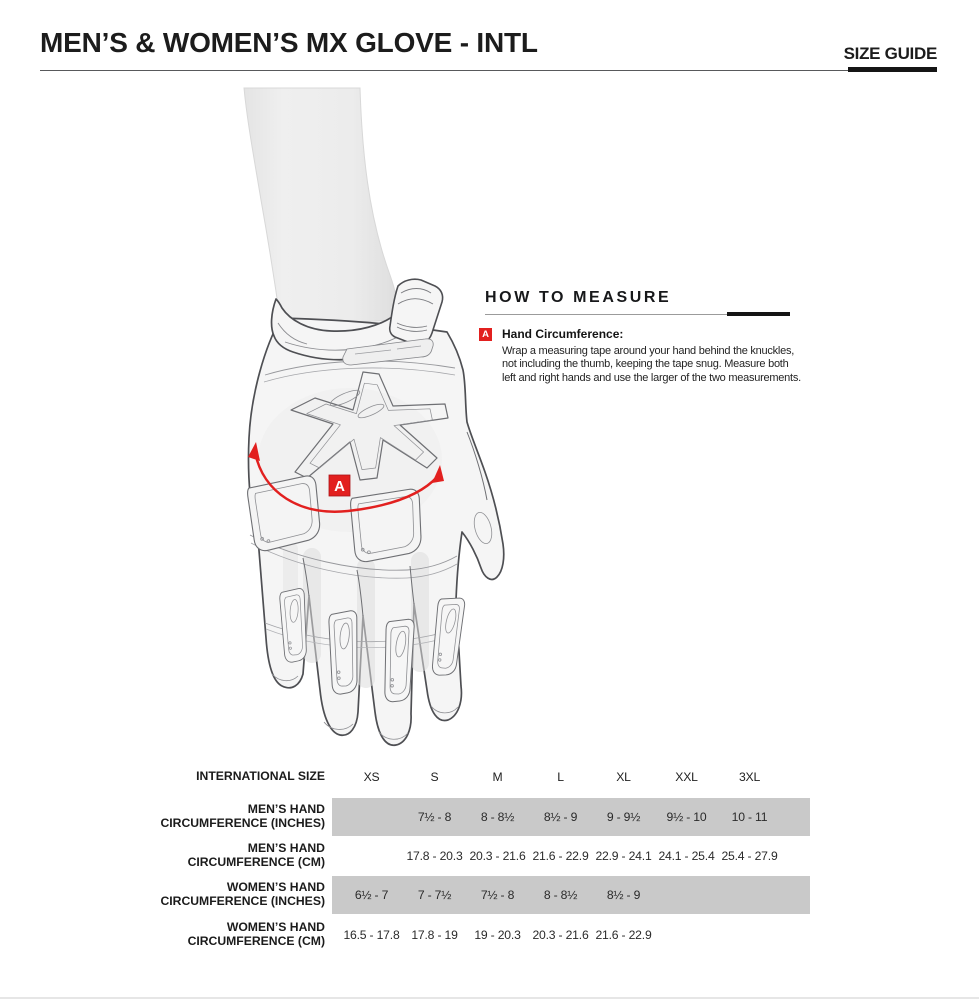 This screenshot has width=979, height=1000. What do you see at coordinates (749, 856) in the screenshot?
I see `size-value-cell: 25.4 - 27.9` at bounding box center [749, 856].